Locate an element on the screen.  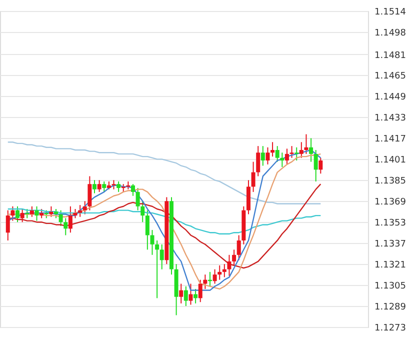
y-tick-label: 1.1385 is located at coordinates (390, 181).